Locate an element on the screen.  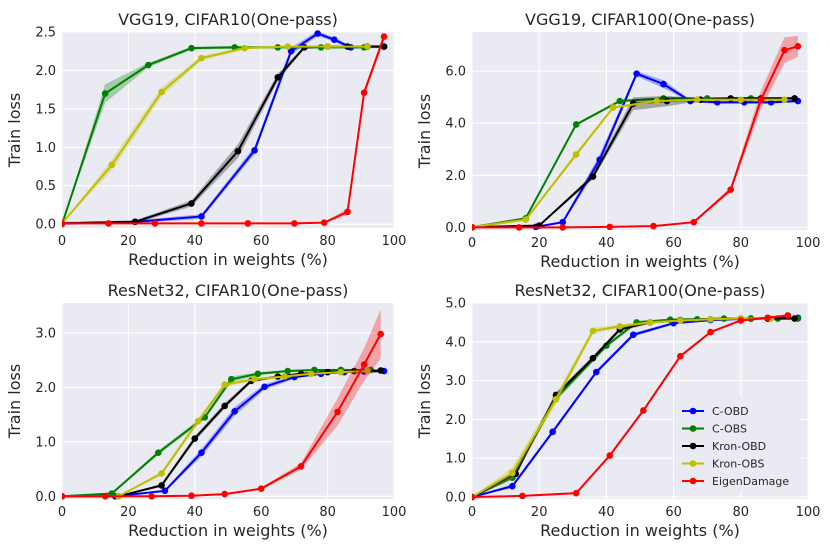
y-tick-label: 4.0 is located at coordinates (455, 342).